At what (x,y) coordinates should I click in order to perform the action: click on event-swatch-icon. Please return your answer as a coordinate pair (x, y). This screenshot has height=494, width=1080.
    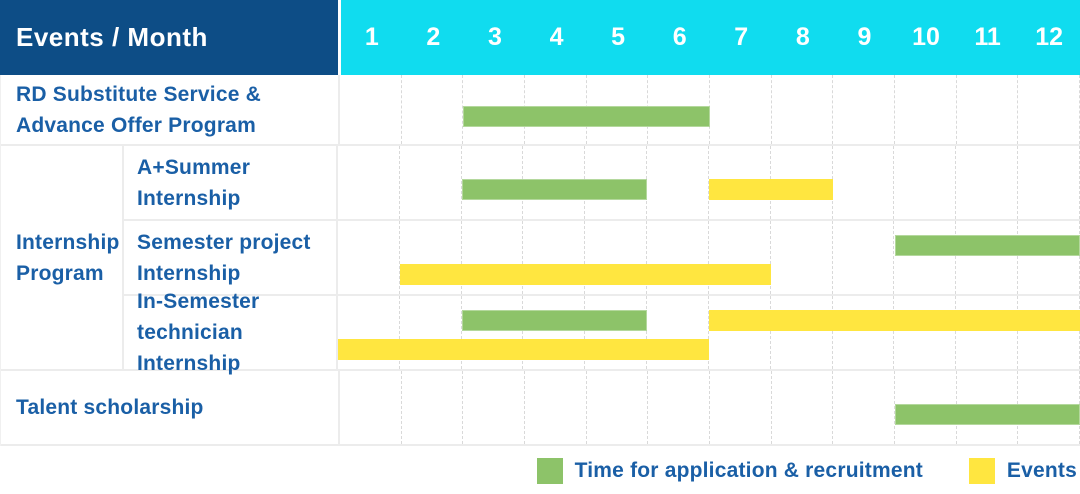
    Looking at the image, I should click on (981, 471).